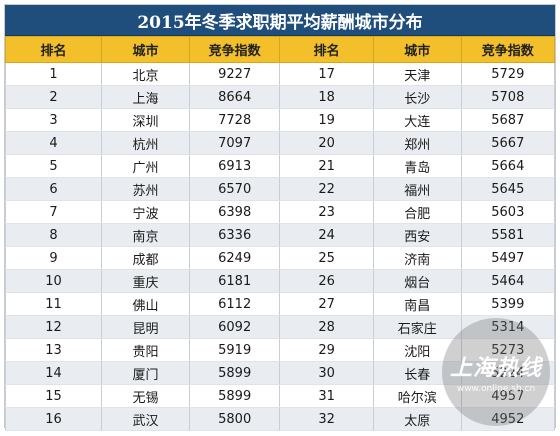 Image resolution: width=560 pixels, height=436 pixels. Describe the element at coordinates (145, 143) in the screenshot. I see `city-cell: 杭州` at that location.